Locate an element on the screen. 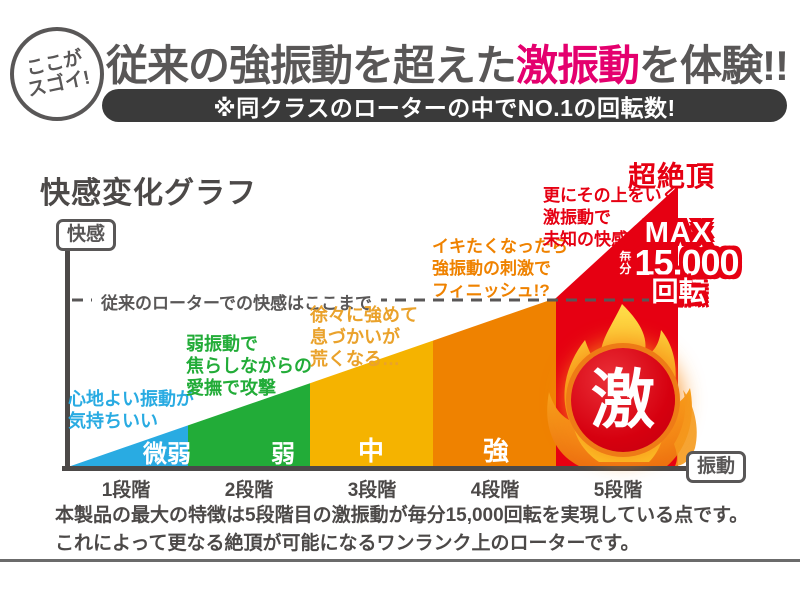  max-unit: 回転 is located at coordinates (678, 292).